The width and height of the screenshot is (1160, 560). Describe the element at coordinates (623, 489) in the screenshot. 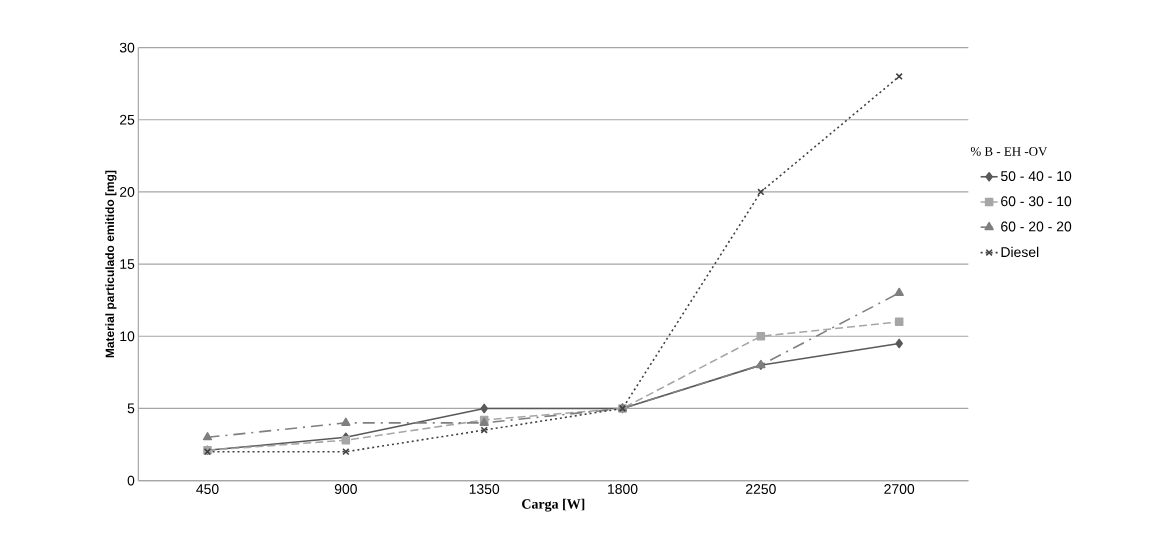

I see `x-tick-label: 1800` at that location.